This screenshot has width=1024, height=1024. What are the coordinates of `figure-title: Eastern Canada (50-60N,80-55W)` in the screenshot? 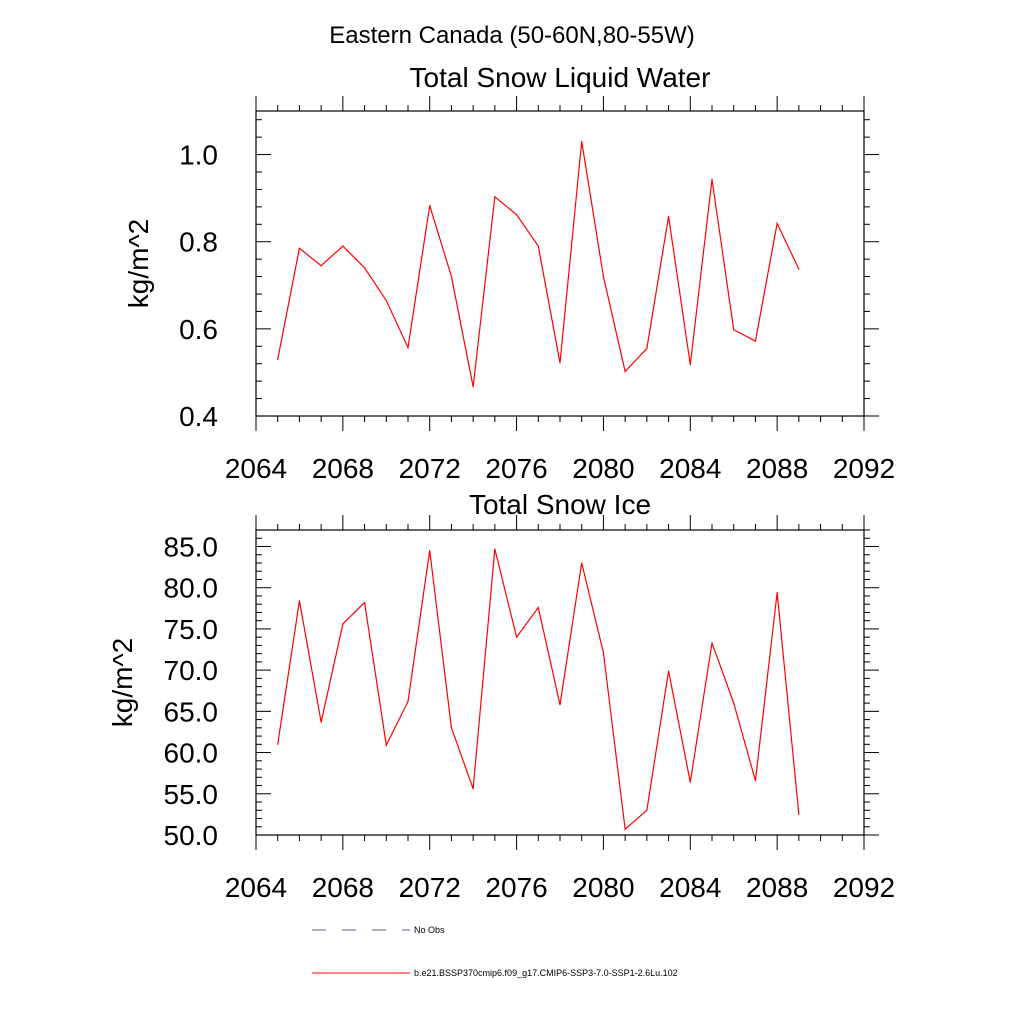 It's located at (512, 35).